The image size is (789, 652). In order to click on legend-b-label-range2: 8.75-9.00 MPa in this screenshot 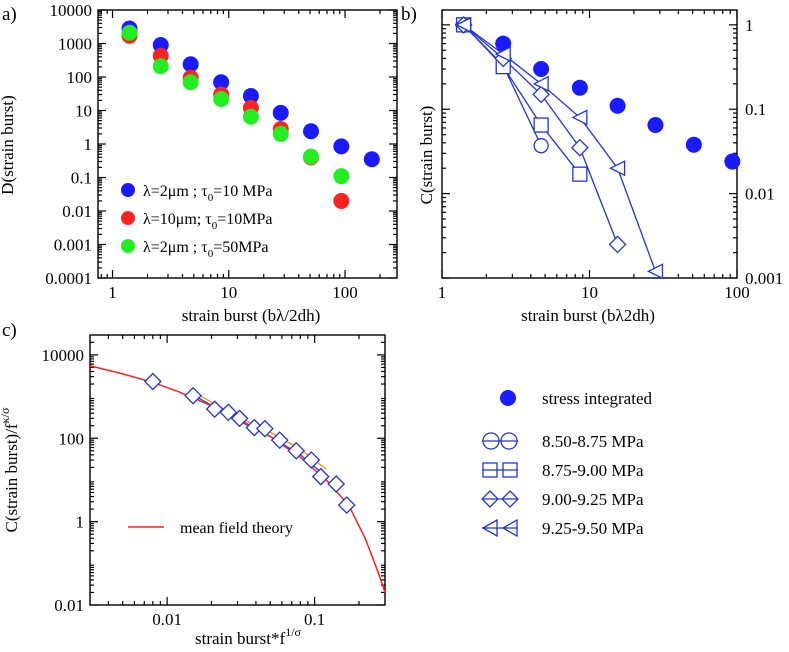, I will do `click(593, 470)`.